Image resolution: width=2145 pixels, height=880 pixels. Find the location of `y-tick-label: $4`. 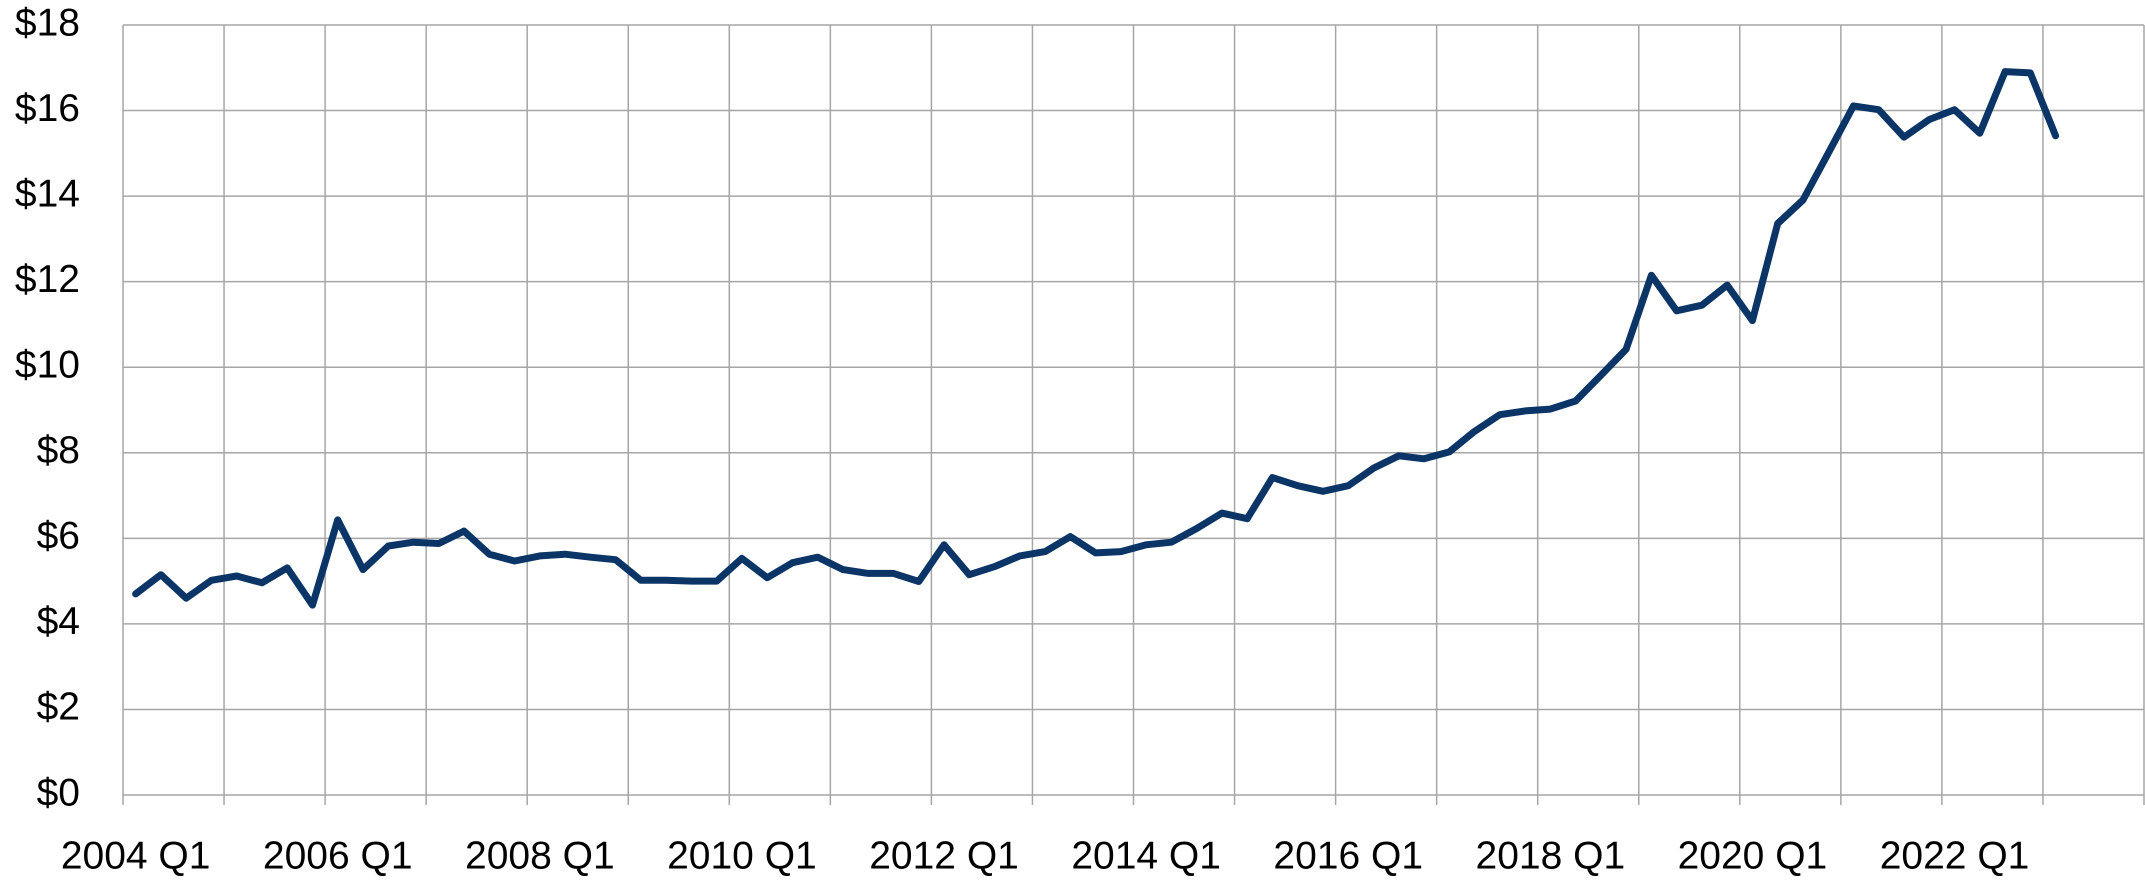

y-tick-label: $4 is located at coordinates (58, 621).